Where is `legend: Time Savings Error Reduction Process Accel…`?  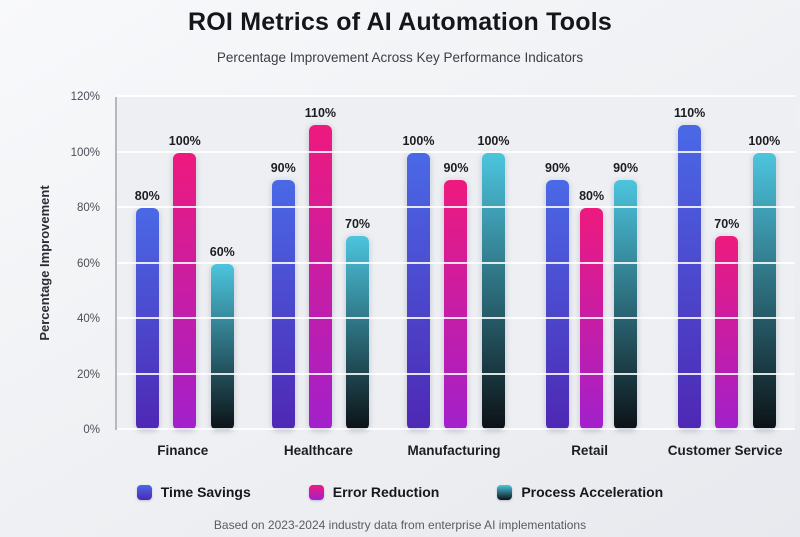 legend: Time Savings Error Reduction Process Accel… is located at coordinates (400, 492).